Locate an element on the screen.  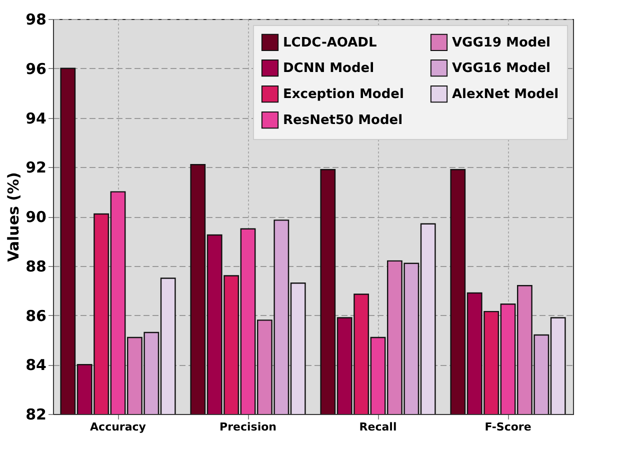
legend-label: VGG16 Model is located at coordinates (501, 68).